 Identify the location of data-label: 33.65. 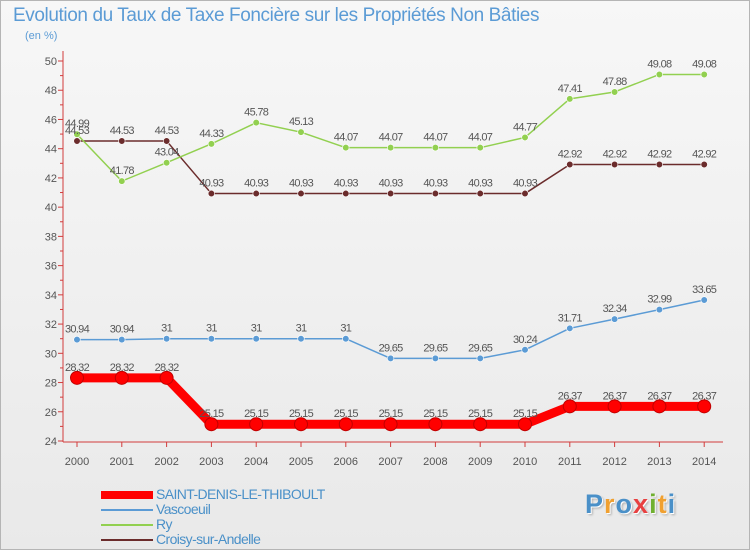
(704, 290).